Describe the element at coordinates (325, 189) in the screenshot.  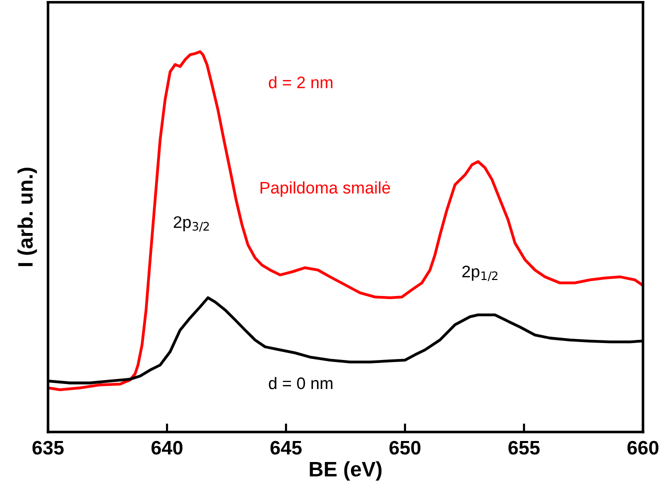
I see `annotation: Papildoma smailė` at that location.